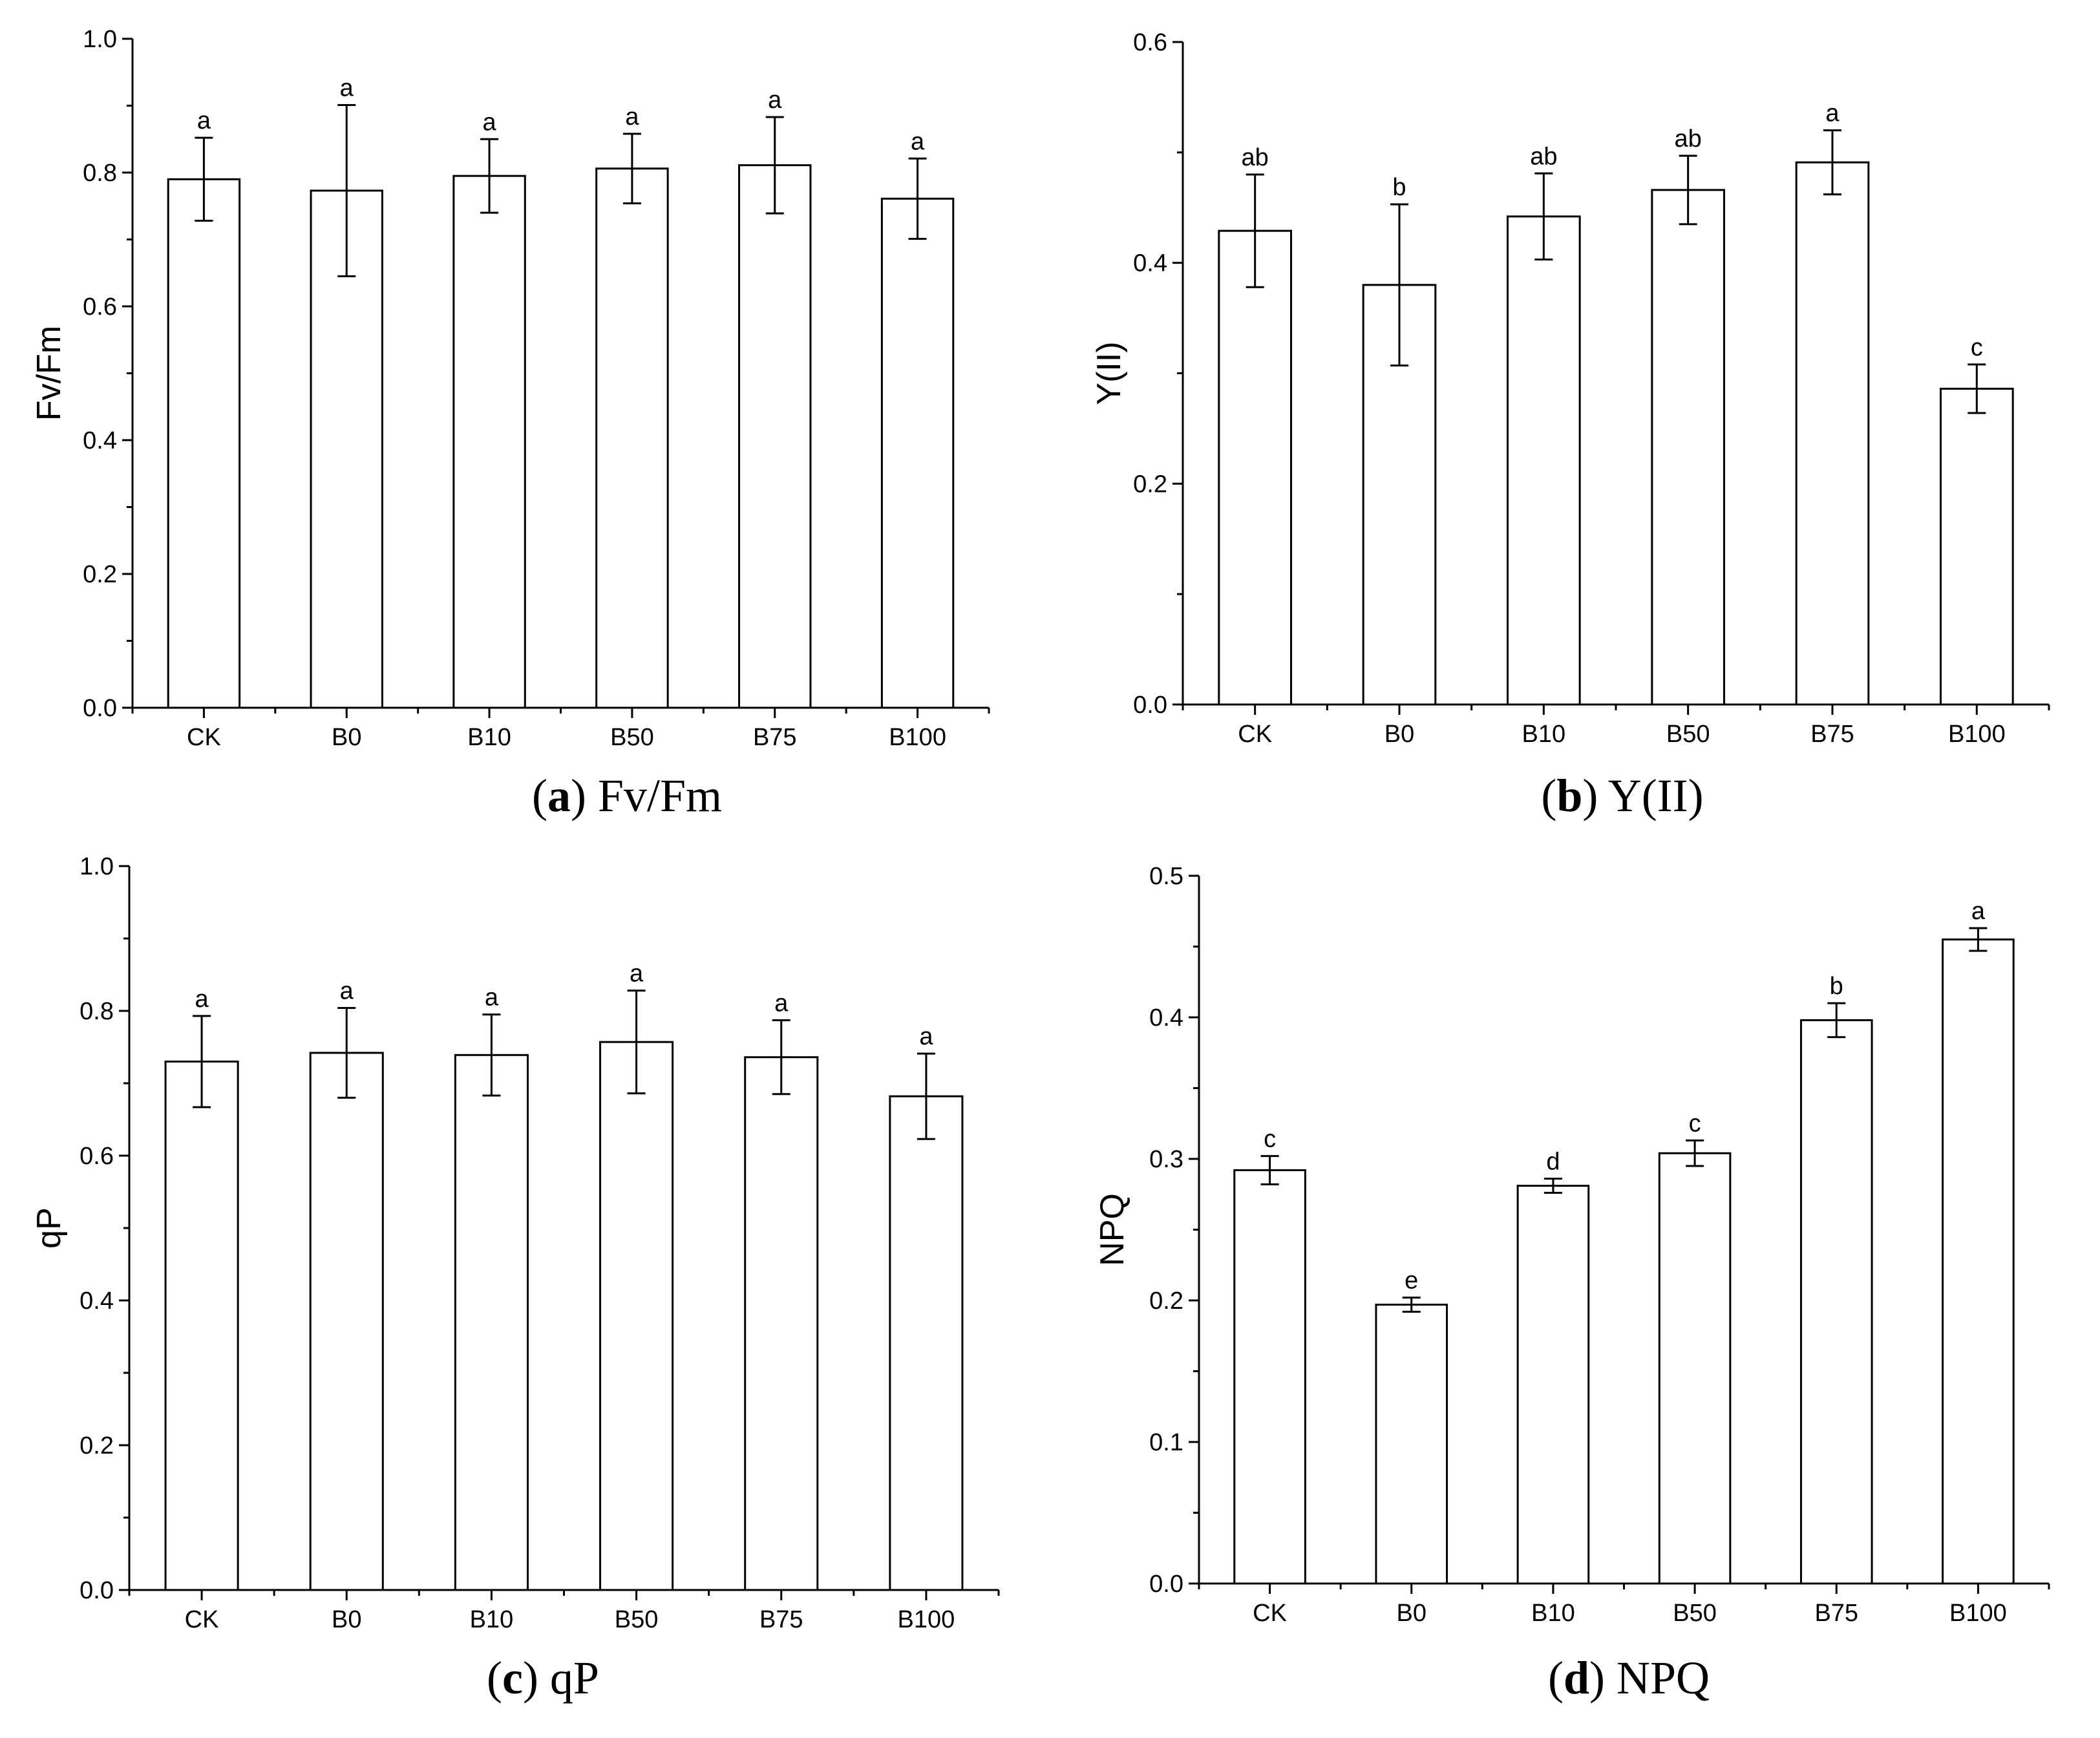 The width and height of the screenshot is (2100, 1738). I want to click on caption-letter: d, so click(1576, 1678).